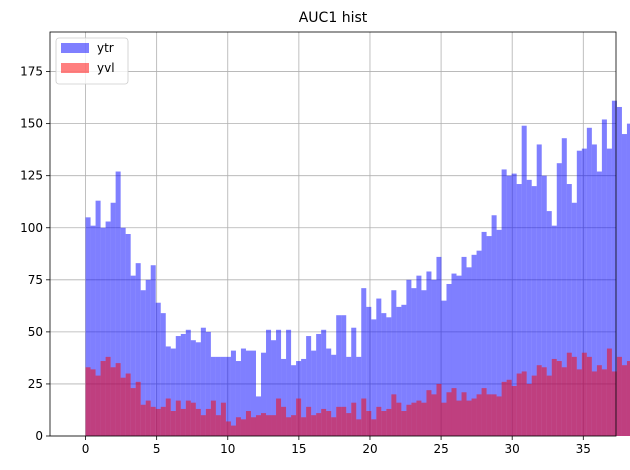  I want to click on legend: ytr yvl, so click(92, 61).